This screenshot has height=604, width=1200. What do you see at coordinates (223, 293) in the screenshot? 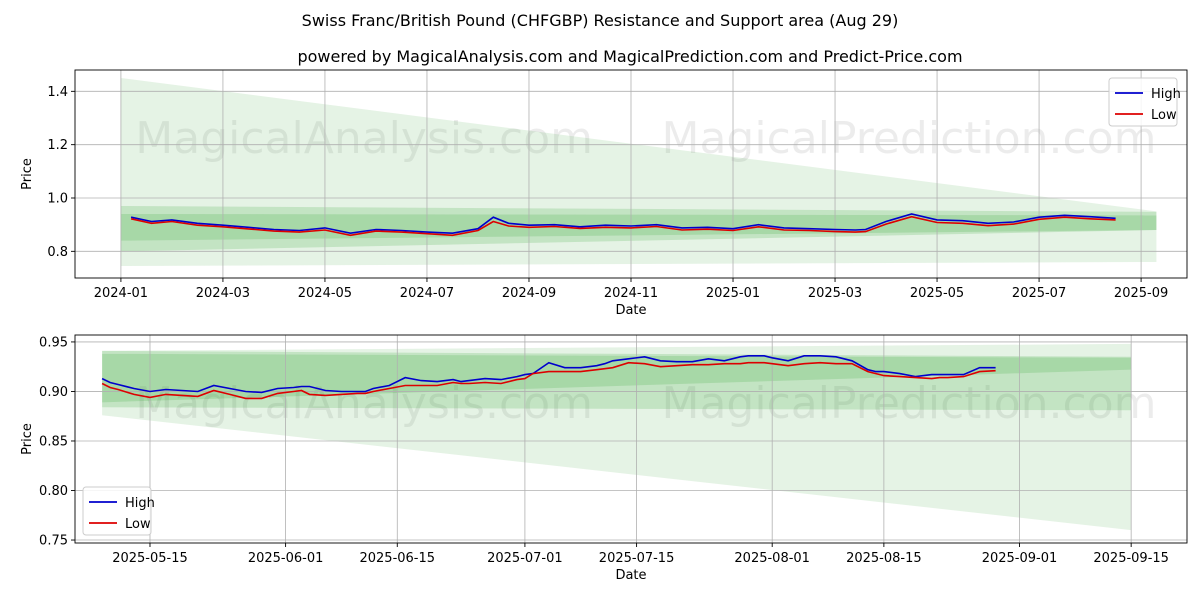
I see `x-tick-label: 2024-03` at bounding box center [223, 293].